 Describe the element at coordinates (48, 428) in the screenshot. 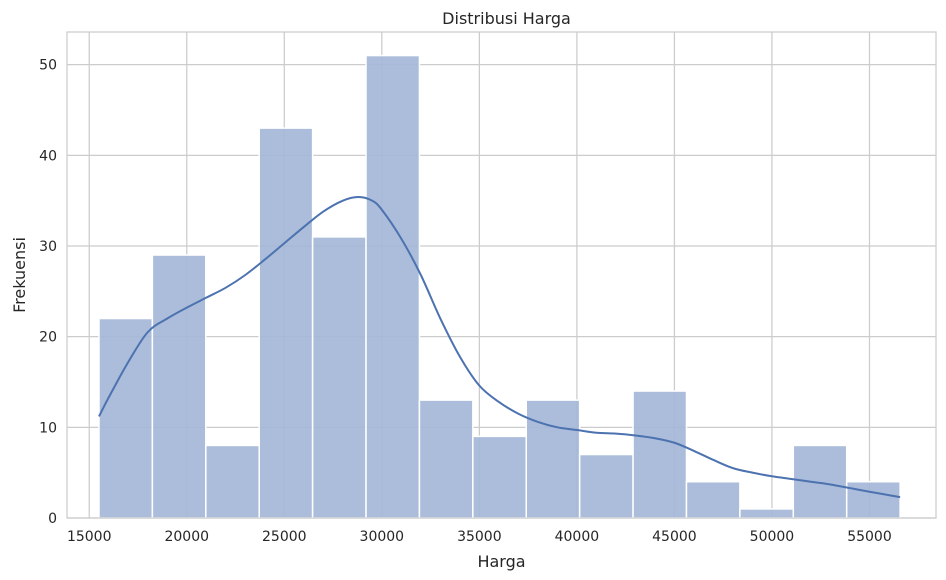

I see `y-tick-label: 10` at that location.